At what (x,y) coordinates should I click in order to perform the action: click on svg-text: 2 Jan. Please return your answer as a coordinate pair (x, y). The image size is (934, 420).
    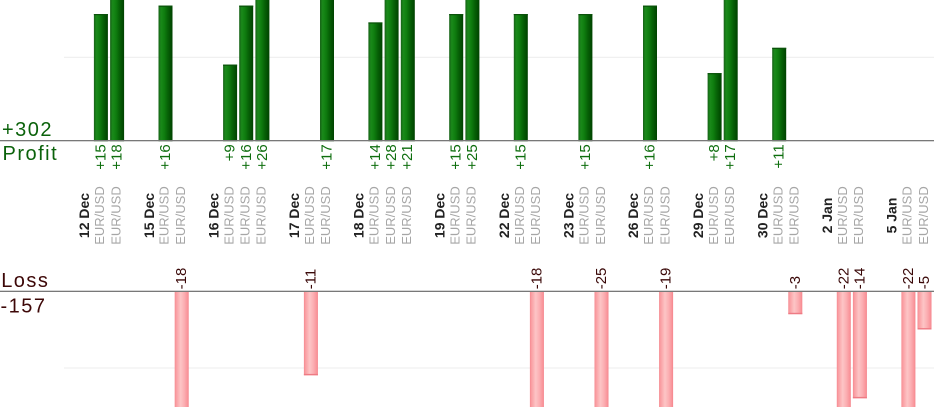
    Looking at the image, I should click on (827, 216).